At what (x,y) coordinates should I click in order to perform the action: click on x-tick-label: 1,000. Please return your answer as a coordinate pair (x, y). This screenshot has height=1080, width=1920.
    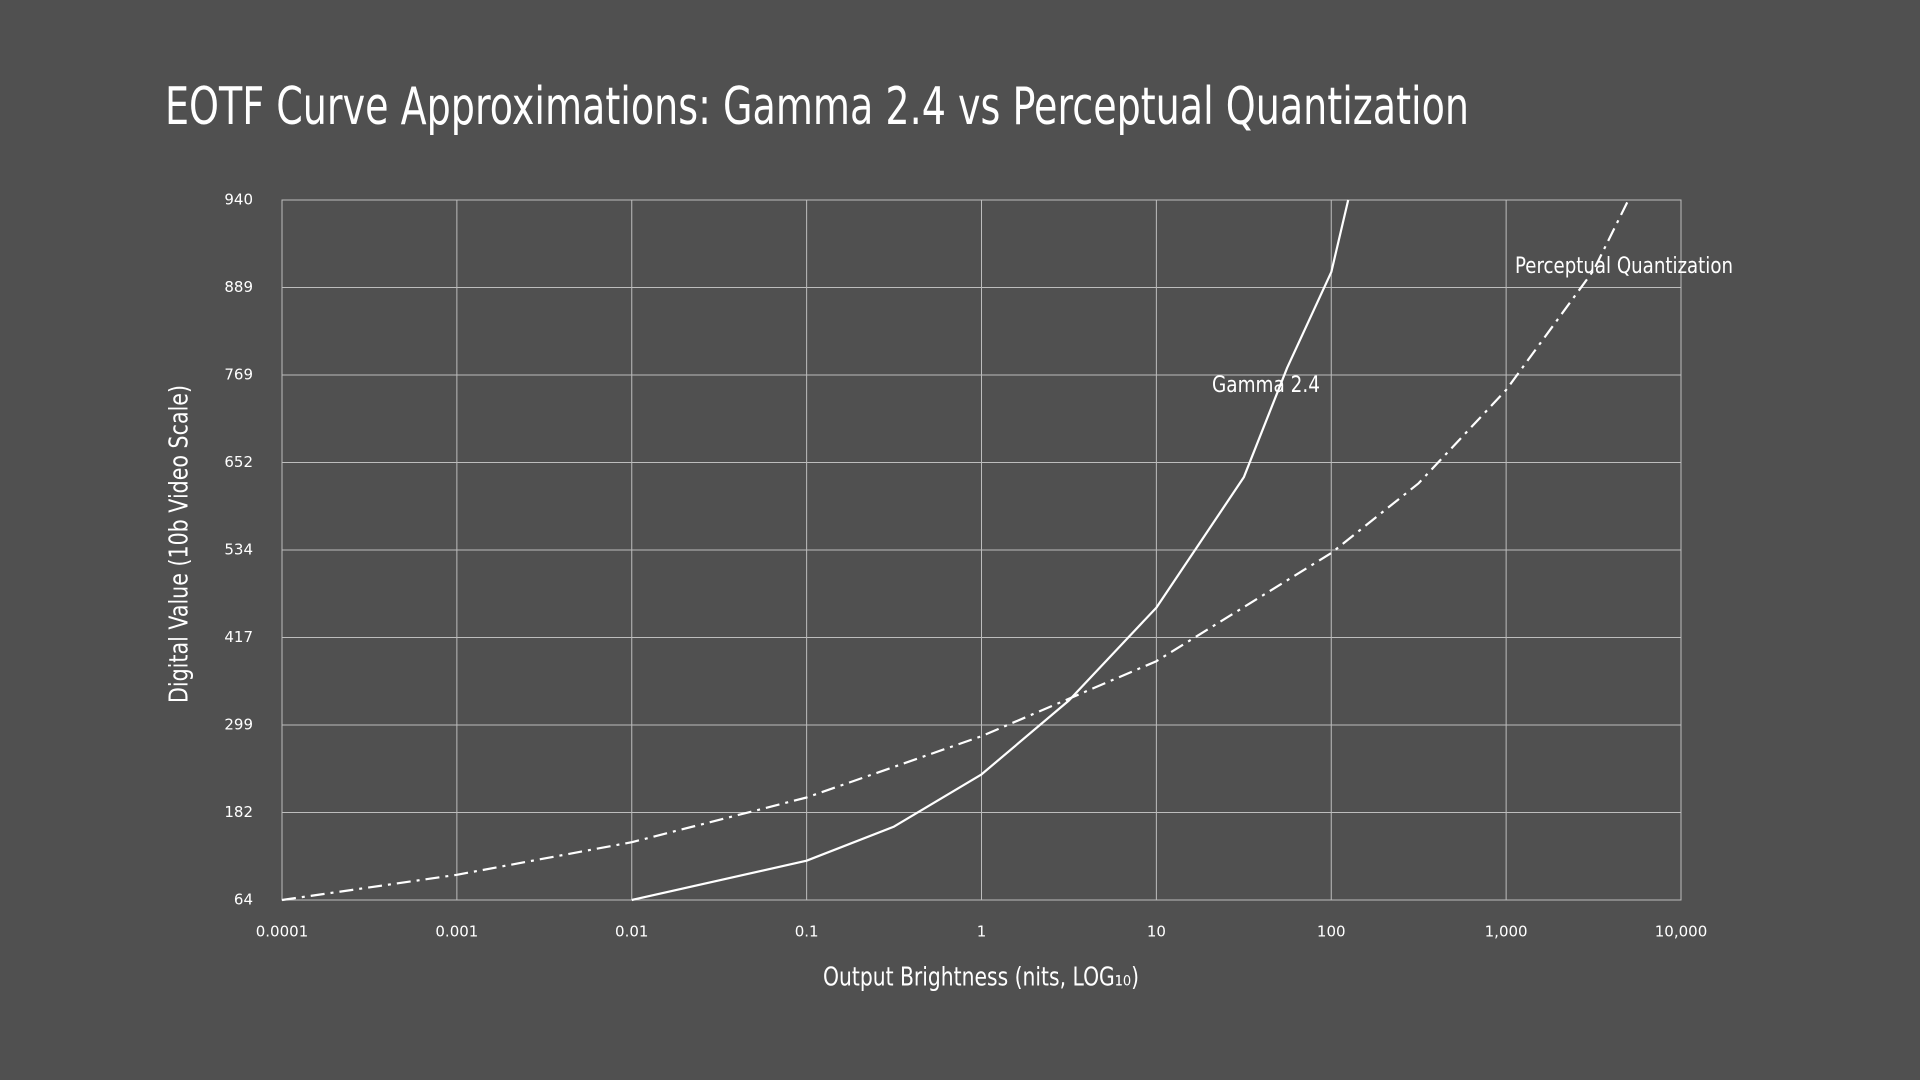
    Looking at the image, I should click on (1506, 932).